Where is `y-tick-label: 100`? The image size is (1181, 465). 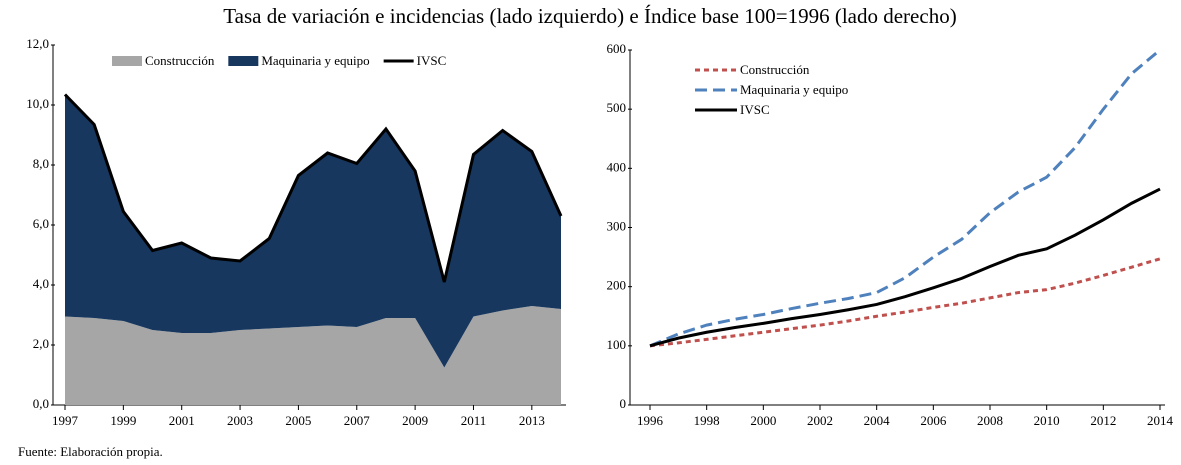
y-tick-label: 100 is located at coordinates (617, 344).